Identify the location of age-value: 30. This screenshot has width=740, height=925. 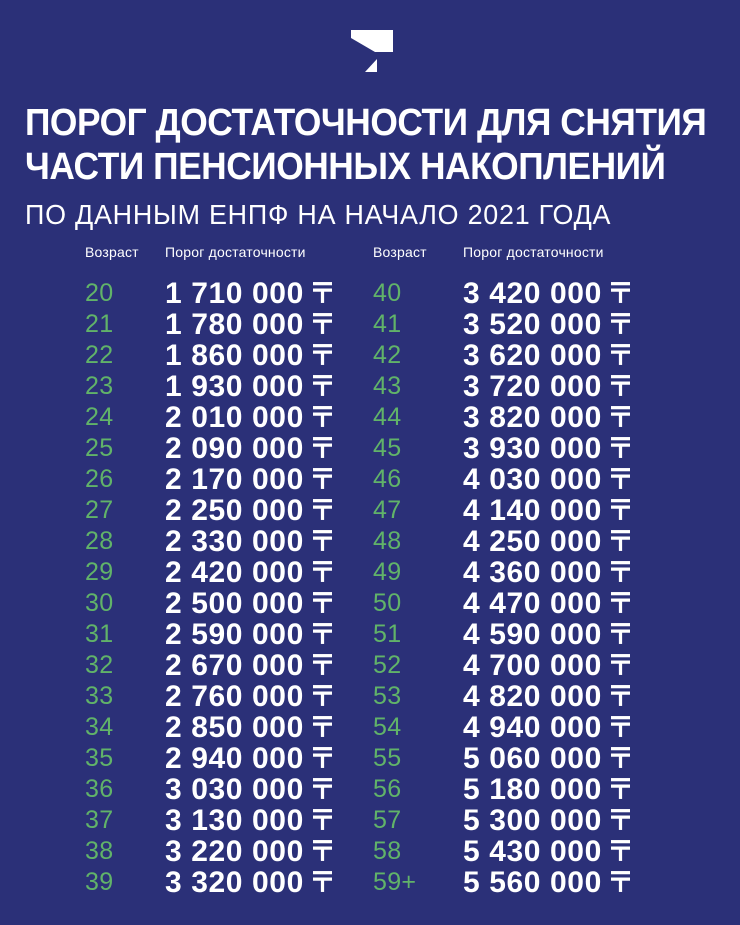
(99, 603).